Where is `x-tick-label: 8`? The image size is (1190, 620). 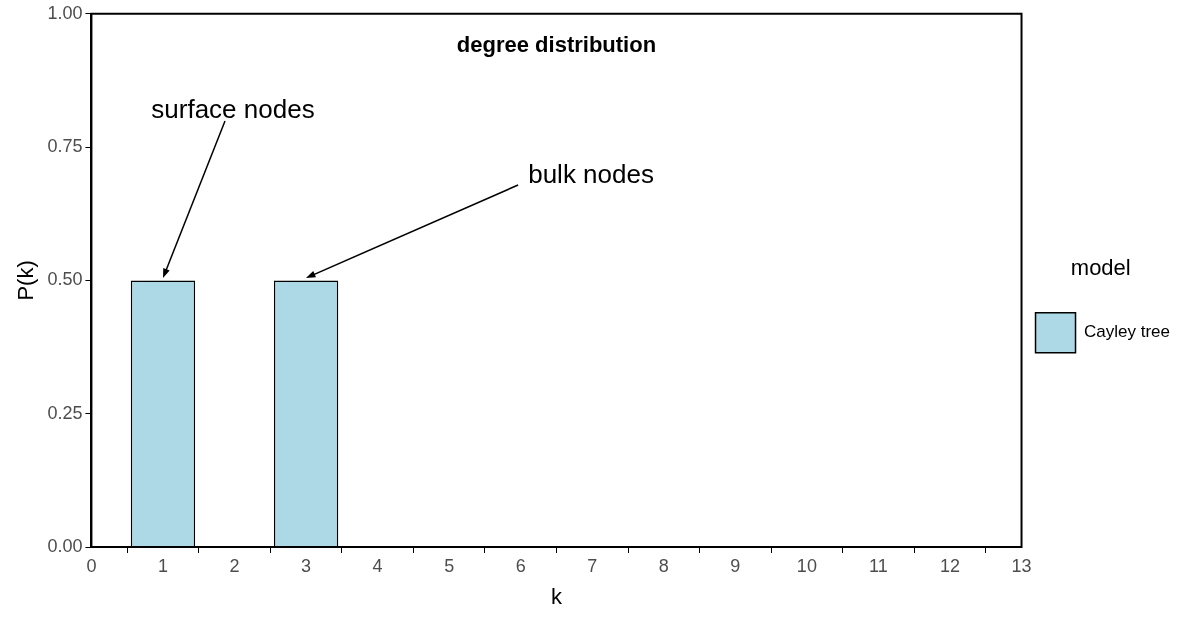 x-tick-label: 8 is located at coordinates (663, 565).